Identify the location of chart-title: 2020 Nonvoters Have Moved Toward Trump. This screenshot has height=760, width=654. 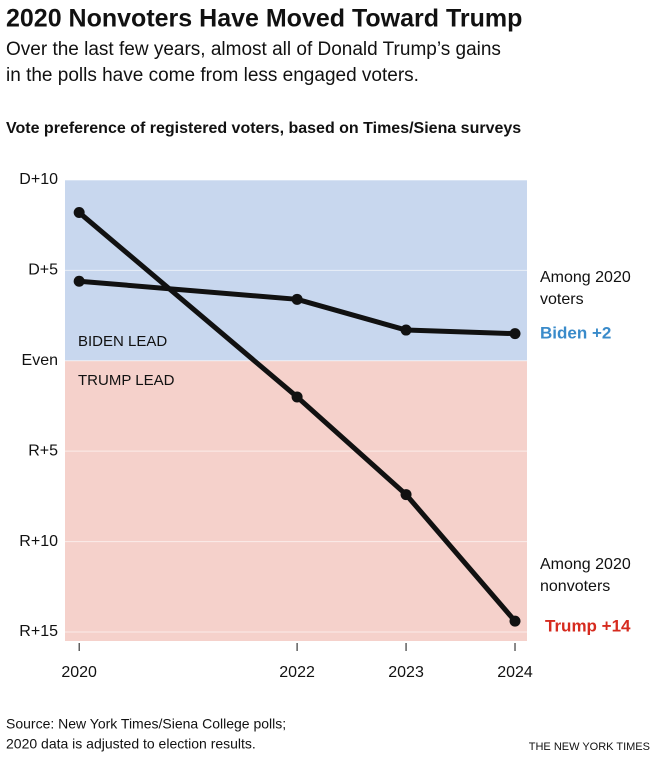
(264, 19).